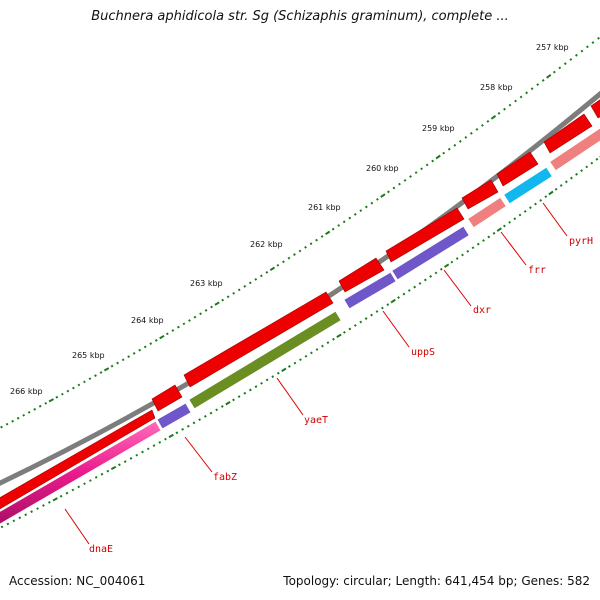 The image size is (600, 600). Describe the element at coordinates (537, 270) in the screenshot. I see `gene-label-frr: frr` at that location.